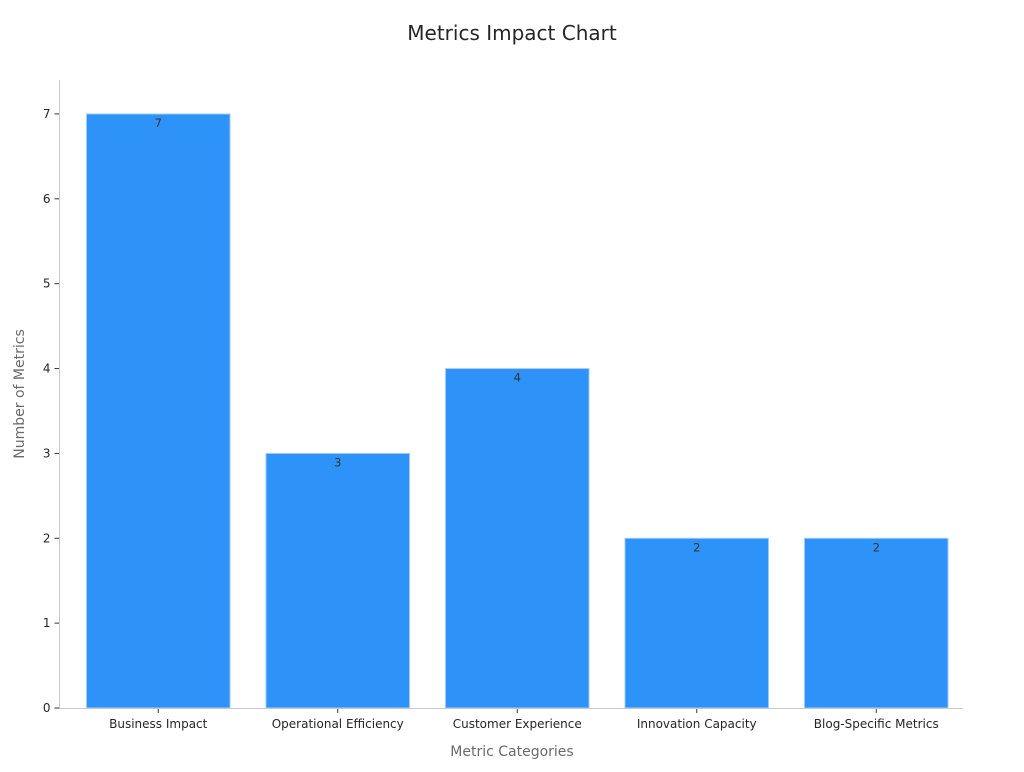  Describe the element at coordinates (47, 453) in the screenshot. I see `y-tick-label: 3` at that location.